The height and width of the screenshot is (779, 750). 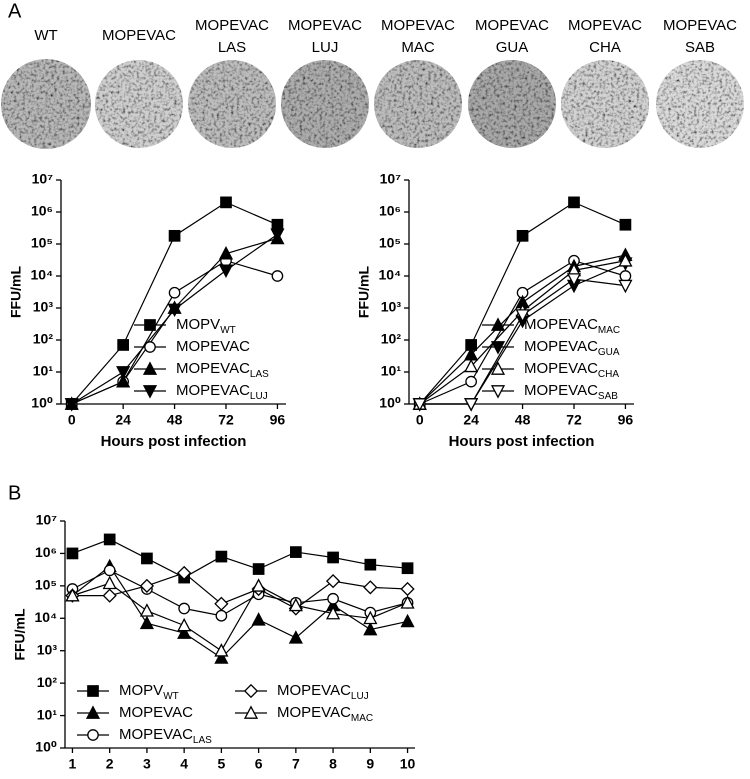 What do you see at coordinates (571, 392) in the screenshot?
I see `legend-label: MOPEVACSAB` at bounding box center [571, 392].